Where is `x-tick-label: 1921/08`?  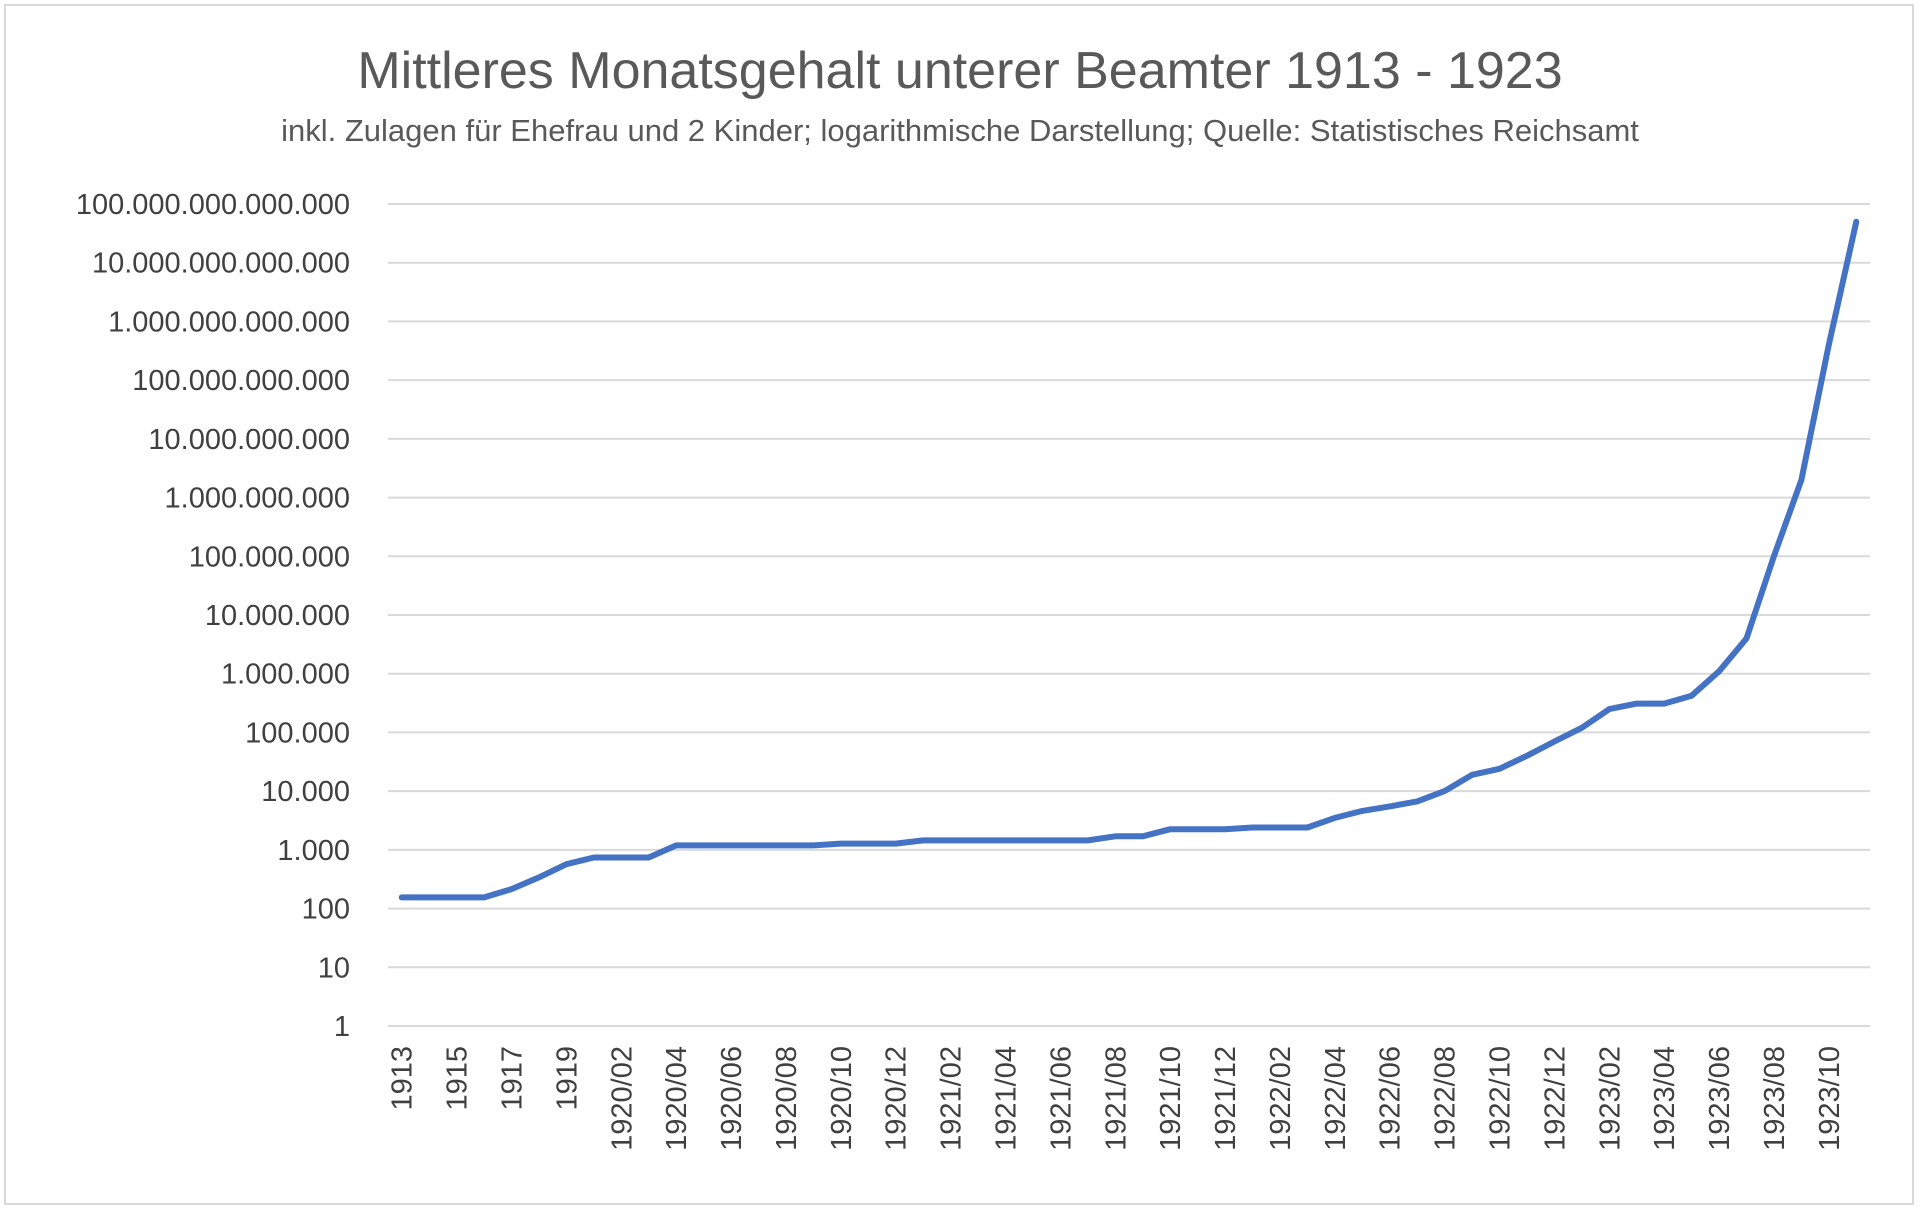 x-tick-label: 1921/08 is located at coordinates (1116, 1098).